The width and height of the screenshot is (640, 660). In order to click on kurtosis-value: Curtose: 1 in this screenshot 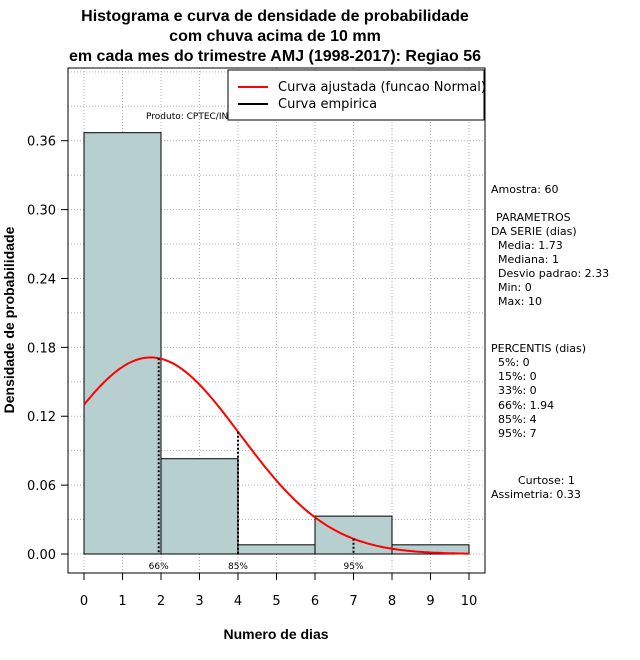, I will do `click(546, 480)`.